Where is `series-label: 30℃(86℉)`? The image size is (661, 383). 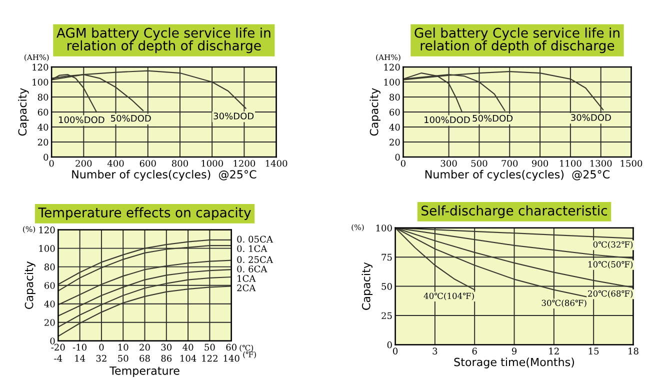 series-label: 30℃(86℉) is located at coordinates (564, 304).